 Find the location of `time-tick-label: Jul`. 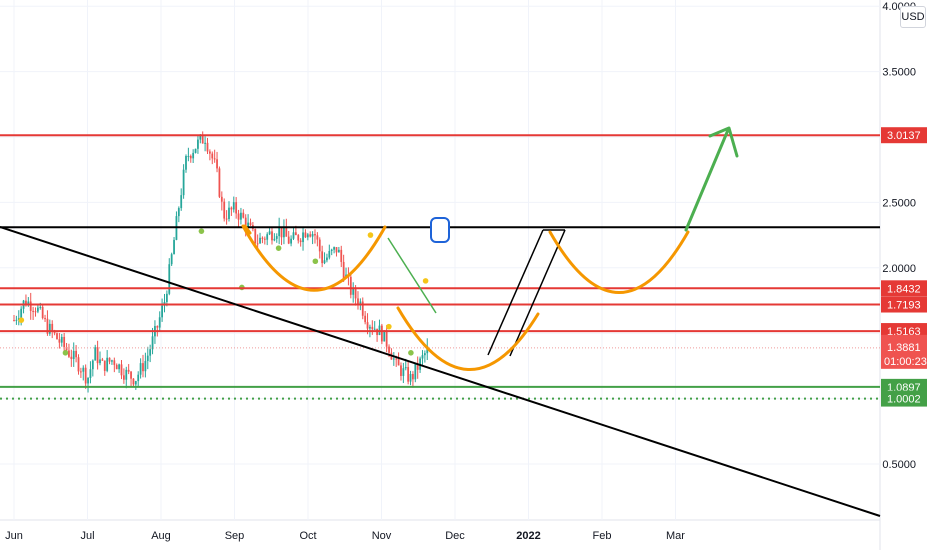

time-tick-label: Jul is located at coordinates (87, 536).